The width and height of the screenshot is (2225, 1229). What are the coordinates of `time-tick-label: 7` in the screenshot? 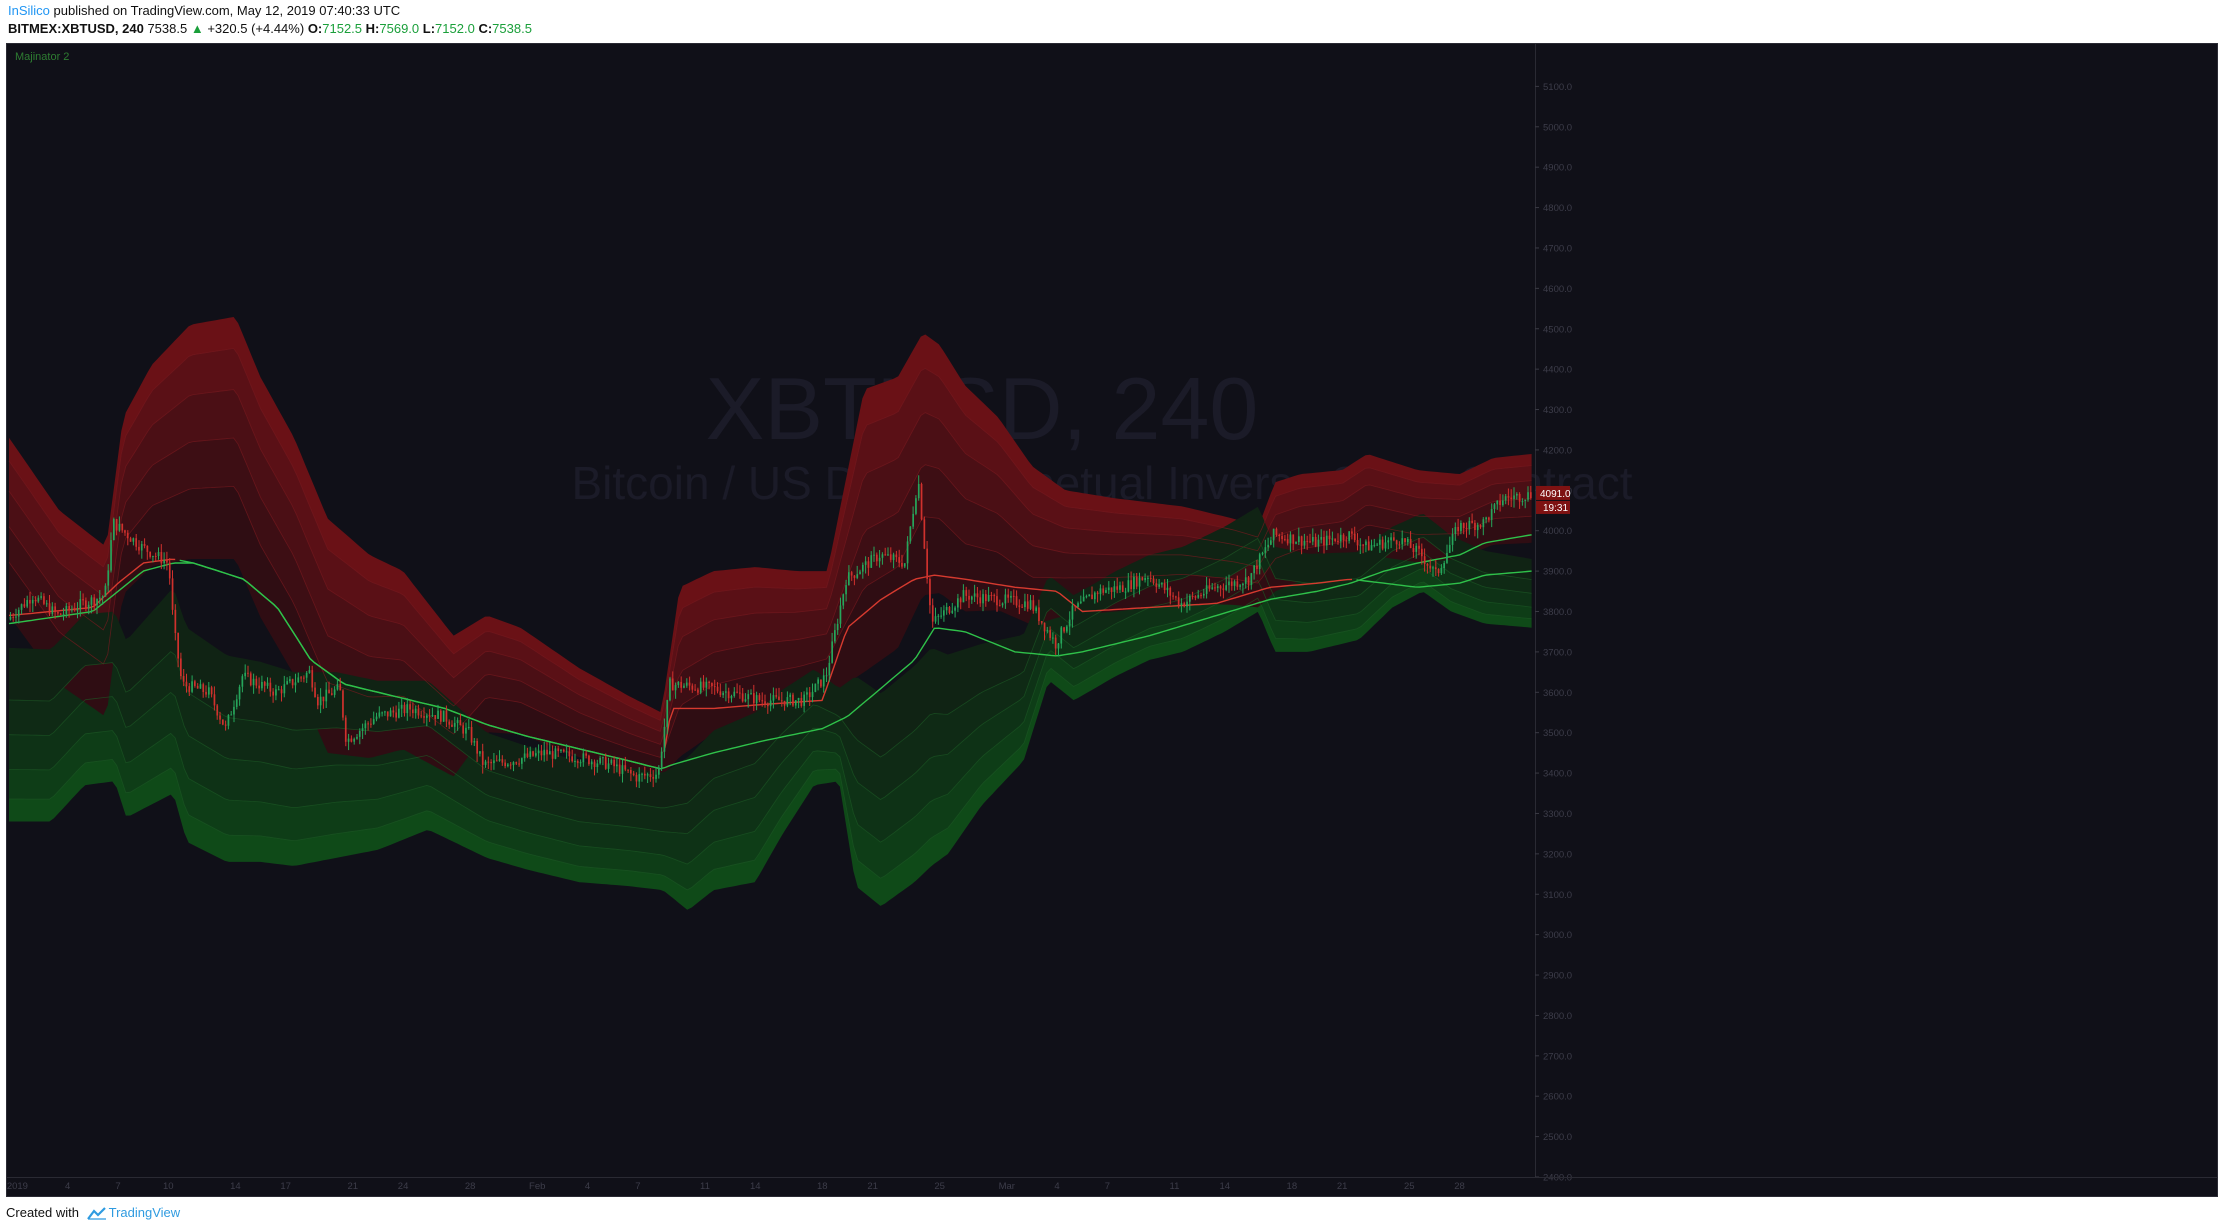 It's located at (637, 1186).